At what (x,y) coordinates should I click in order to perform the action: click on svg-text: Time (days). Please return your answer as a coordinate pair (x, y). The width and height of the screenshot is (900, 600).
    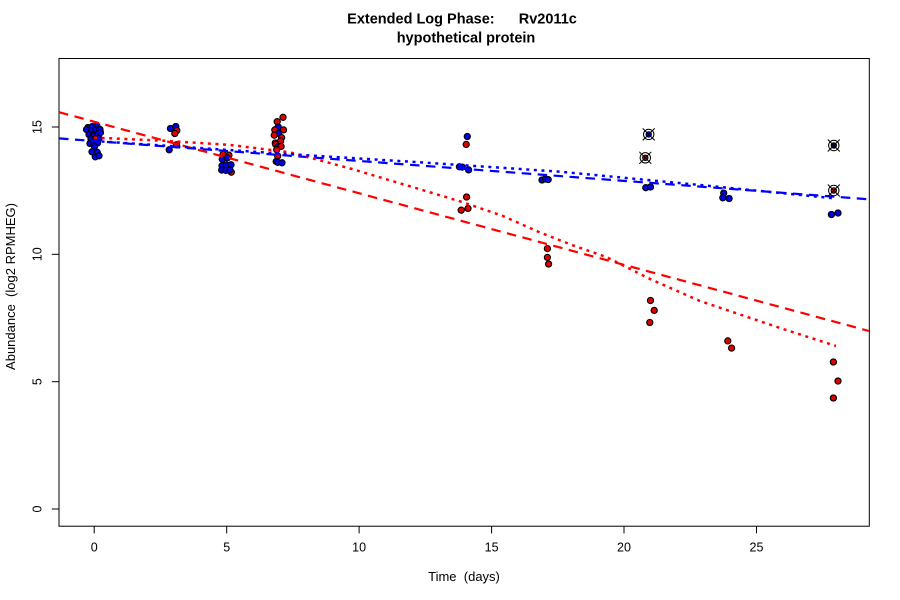
    Looking at the image, I should click on (464, 576).